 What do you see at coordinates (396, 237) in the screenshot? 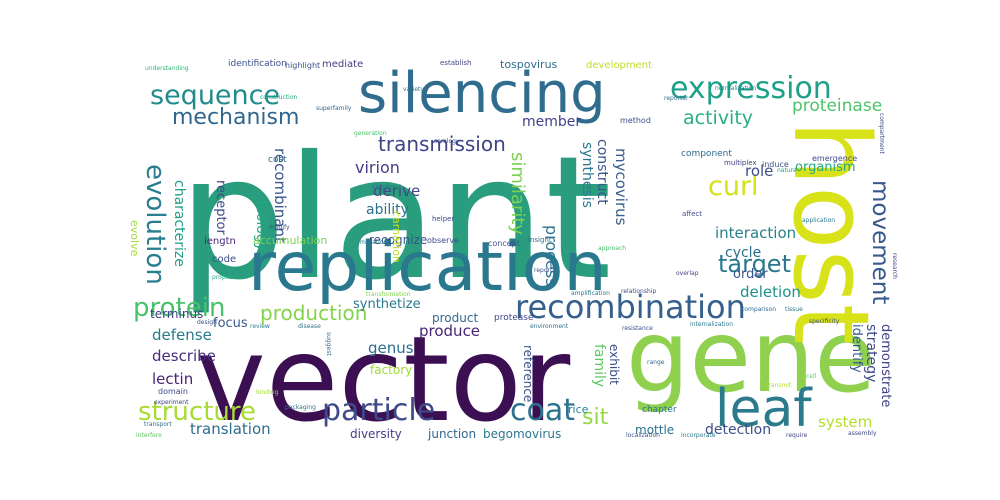
I see `word-carnation: carnation` at bounding box center [396, 237].